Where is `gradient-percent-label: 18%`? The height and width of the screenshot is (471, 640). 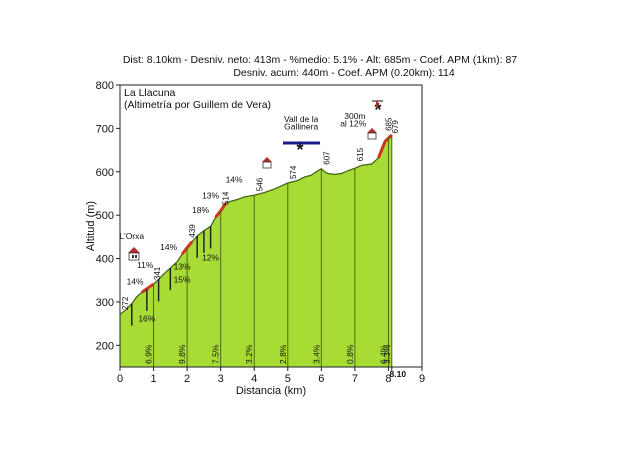
gradient-percent-label: 18% is located at coordinates (200, 210).